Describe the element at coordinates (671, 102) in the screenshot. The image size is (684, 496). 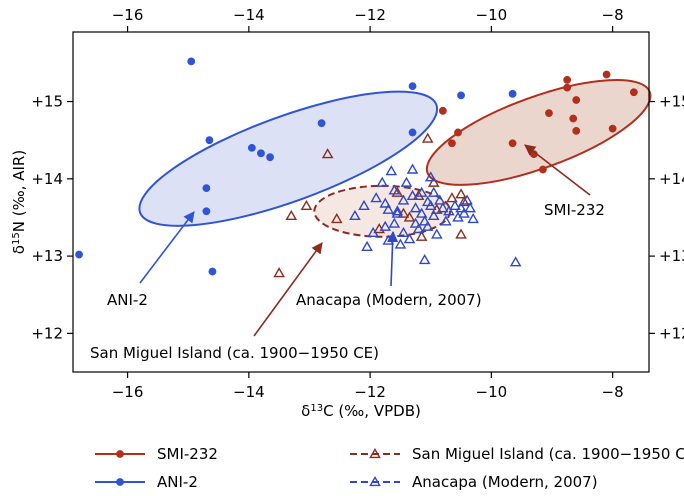
I see `y-right-tick-label: +15` at that location.